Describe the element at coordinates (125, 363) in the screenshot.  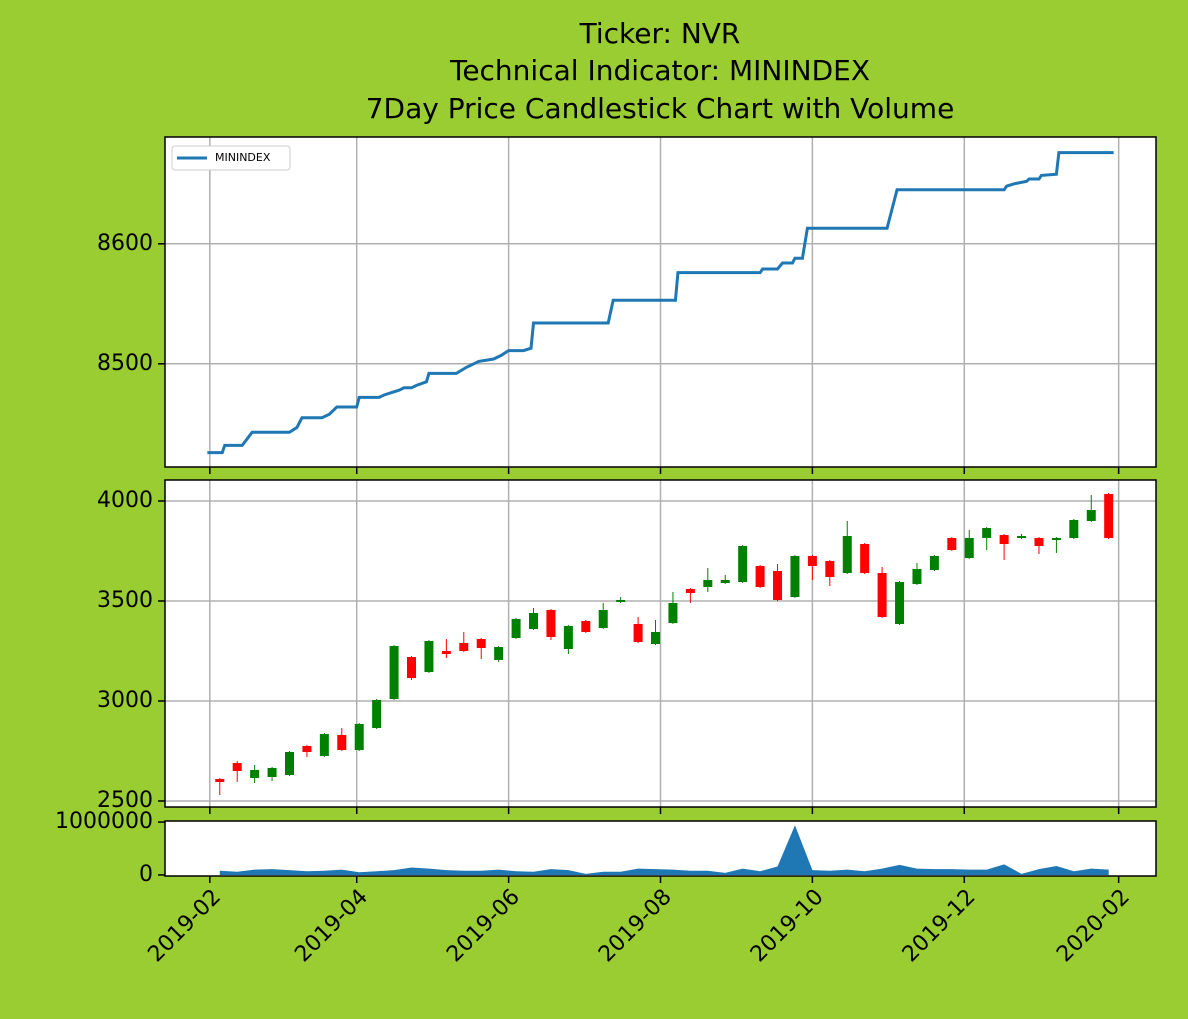
I see `y-tick-label: 8500` at that location.